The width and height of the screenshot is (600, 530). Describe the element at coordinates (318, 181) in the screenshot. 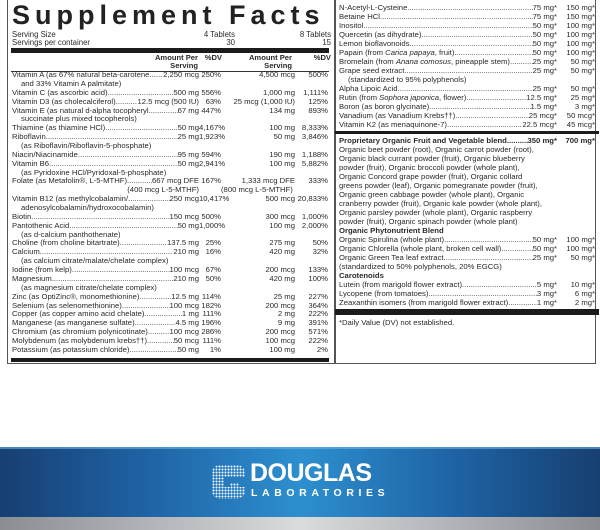

I see `dv-2: 333%` at that location.